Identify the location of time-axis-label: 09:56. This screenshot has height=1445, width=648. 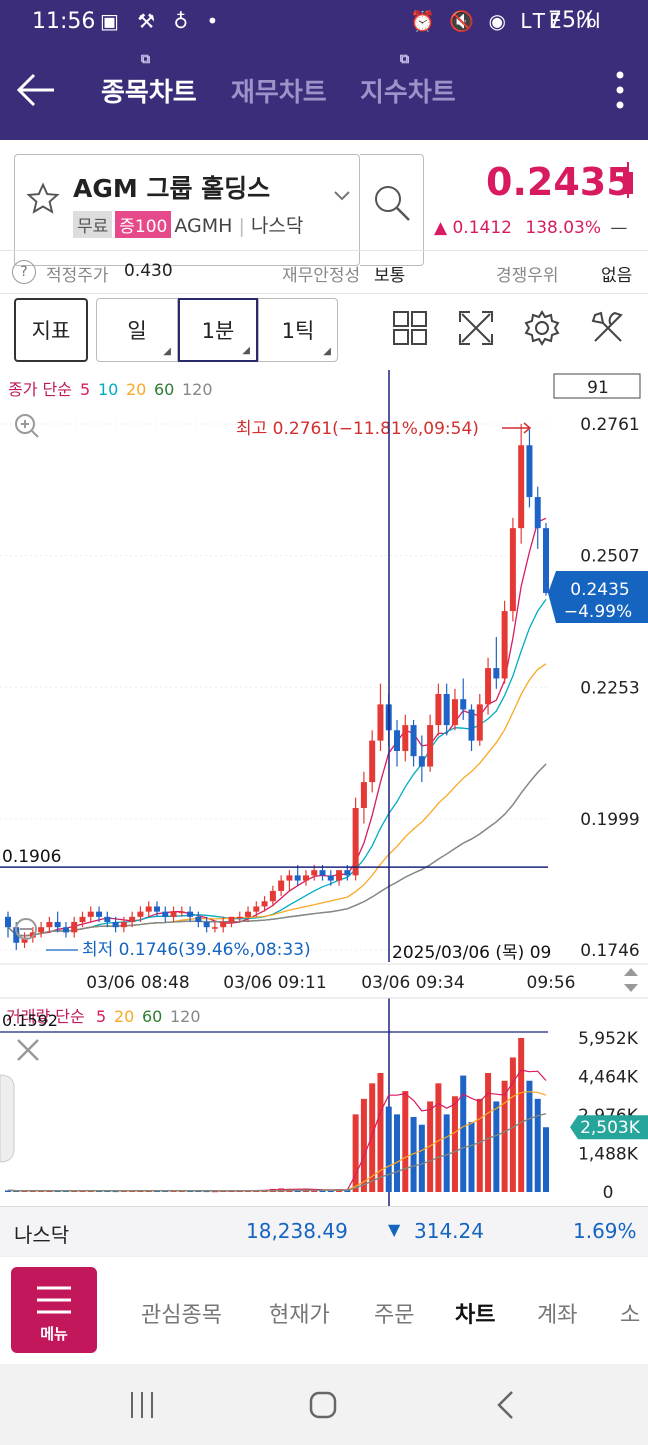
(551, 983).